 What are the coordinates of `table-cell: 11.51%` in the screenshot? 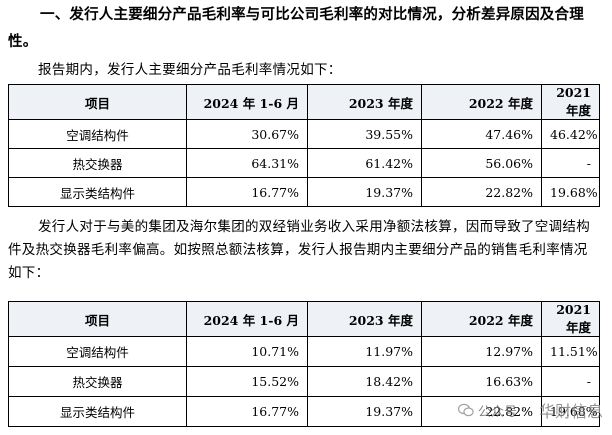 It's located at (570, 351).